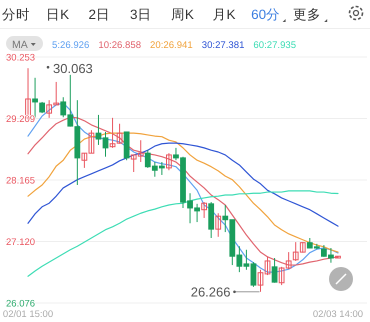 The width and height of the screenshot is (370, 322). What do you see at coordinates (16, 14) in the screenshot?
I see `text: 分时` at bounding box center [16, 14].